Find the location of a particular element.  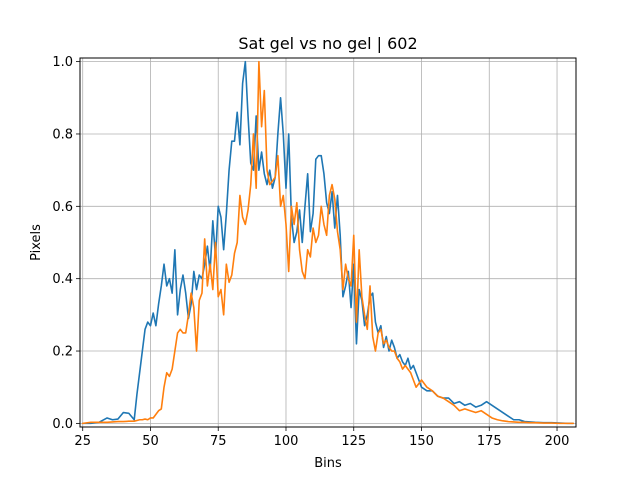

y-tick-label: 0.8 is located at coordinates (62, 134).